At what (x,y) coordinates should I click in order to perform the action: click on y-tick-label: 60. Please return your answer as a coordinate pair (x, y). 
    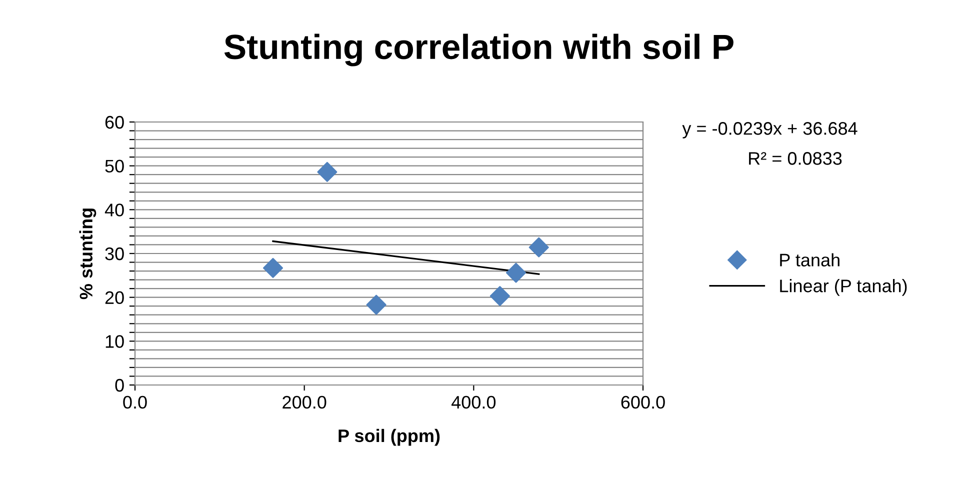
    Looking at the image, I should click on (114, 122).